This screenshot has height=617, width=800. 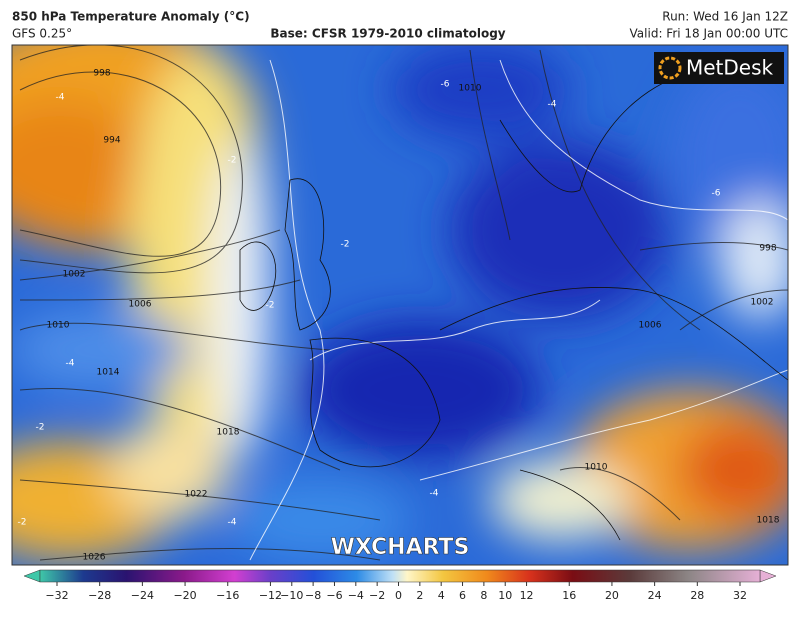 What do you see at coordinates (527, 595) in the screenshot?
I see `colorbar-tick-label: 12` at bounding box center [527, 595].